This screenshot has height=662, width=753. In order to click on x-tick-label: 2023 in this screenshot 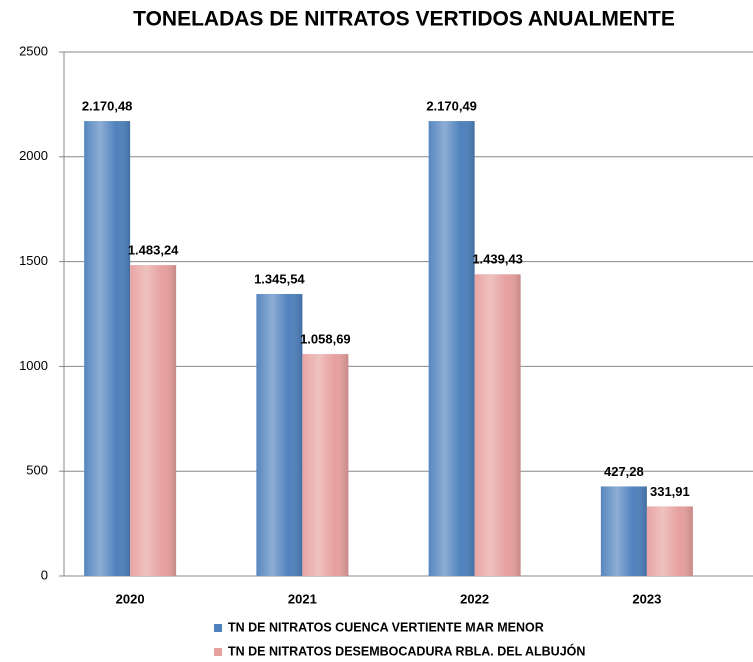, I will do `click(646, 598)`.